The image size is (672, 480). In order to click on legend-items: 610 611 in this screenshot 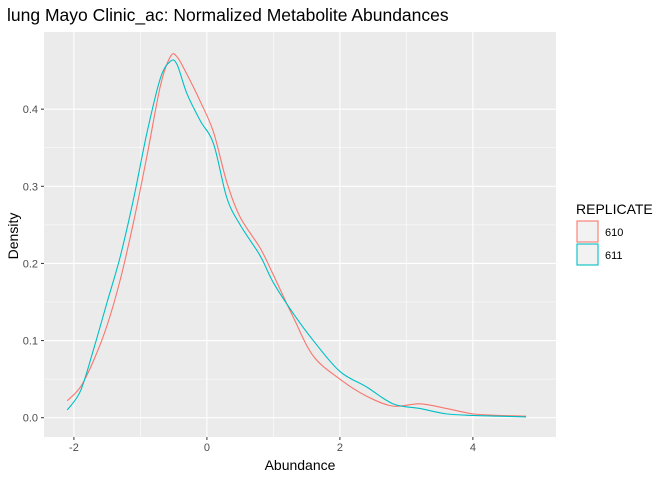, I will do `click(599, 243)`.